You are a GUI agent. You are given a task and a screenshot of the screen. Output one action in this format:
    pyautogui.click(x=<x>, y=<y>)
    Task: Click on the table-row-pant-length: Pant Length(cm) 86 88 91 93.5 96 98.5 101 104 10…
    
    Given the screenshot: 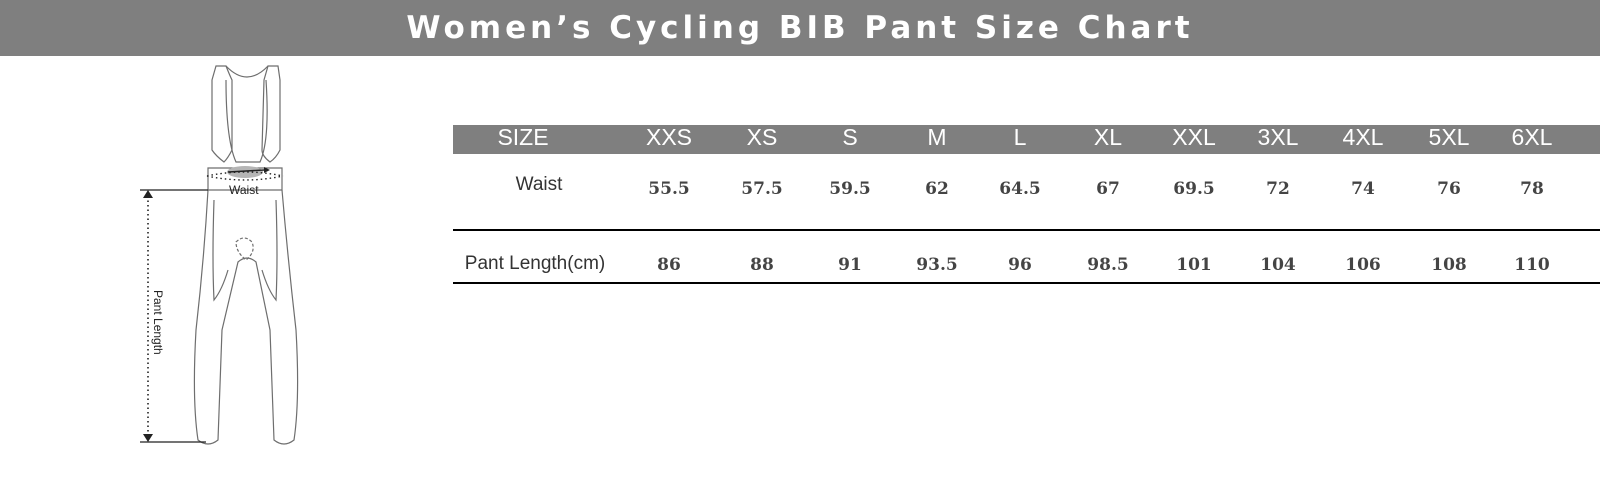 What is the action you would take?
    pyautogui.click(x=1026, y=257)
    